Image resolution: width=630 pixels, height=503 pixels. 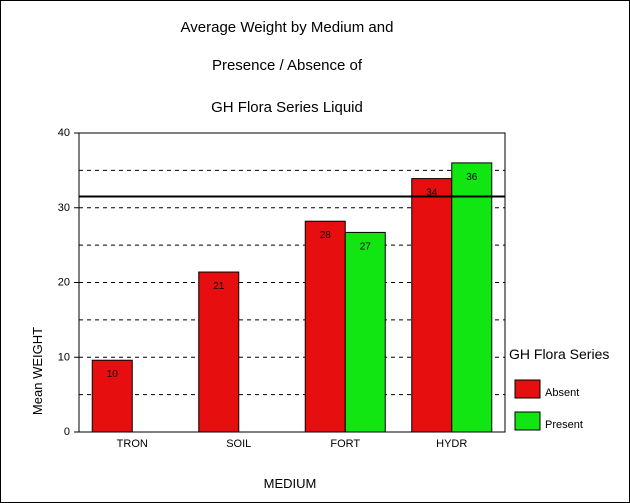 I want to click on x-axis-title: MEDIUM, so click(x=290, y=483).